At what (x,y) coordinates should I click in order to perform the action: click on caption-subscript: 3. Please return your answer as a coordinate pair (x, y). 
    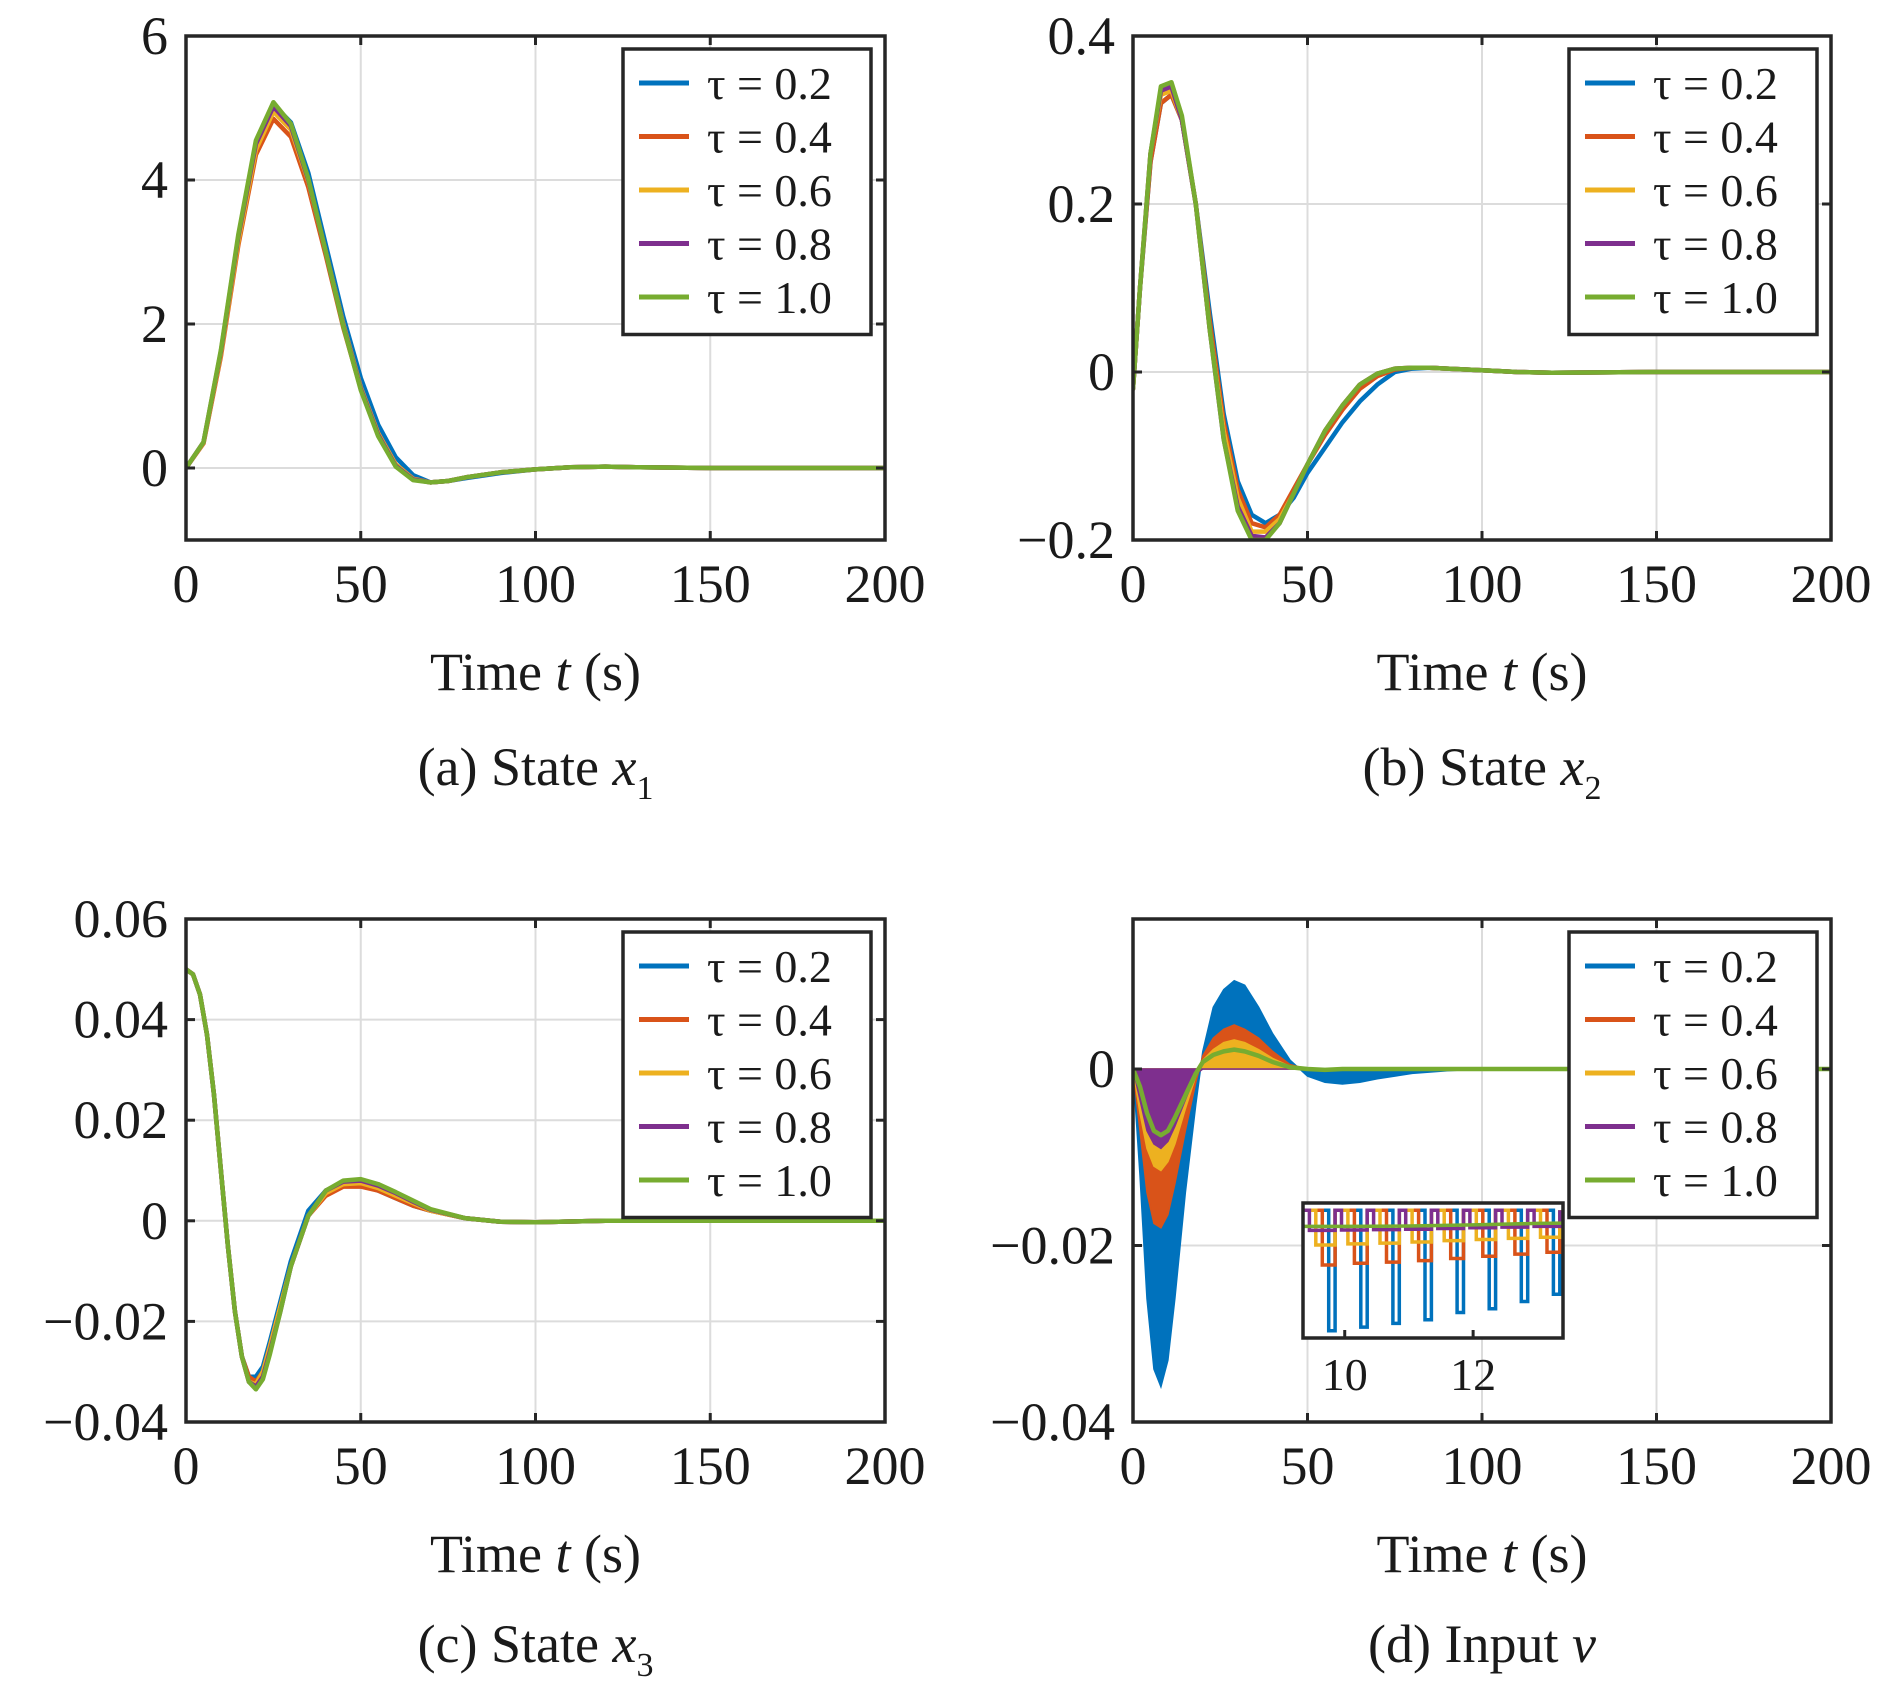
    Looking at the image, I should click on (644, 1665).